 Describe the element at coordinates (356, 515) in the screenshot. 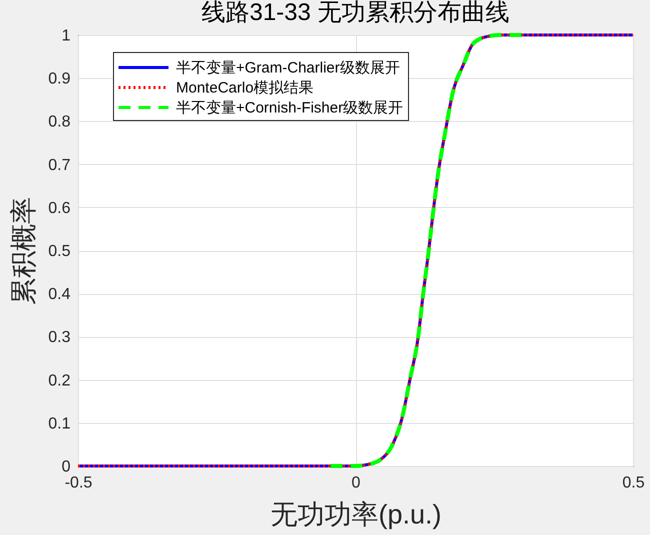

I see `x-axis-title: 无功功率(p.u.)` at that location.